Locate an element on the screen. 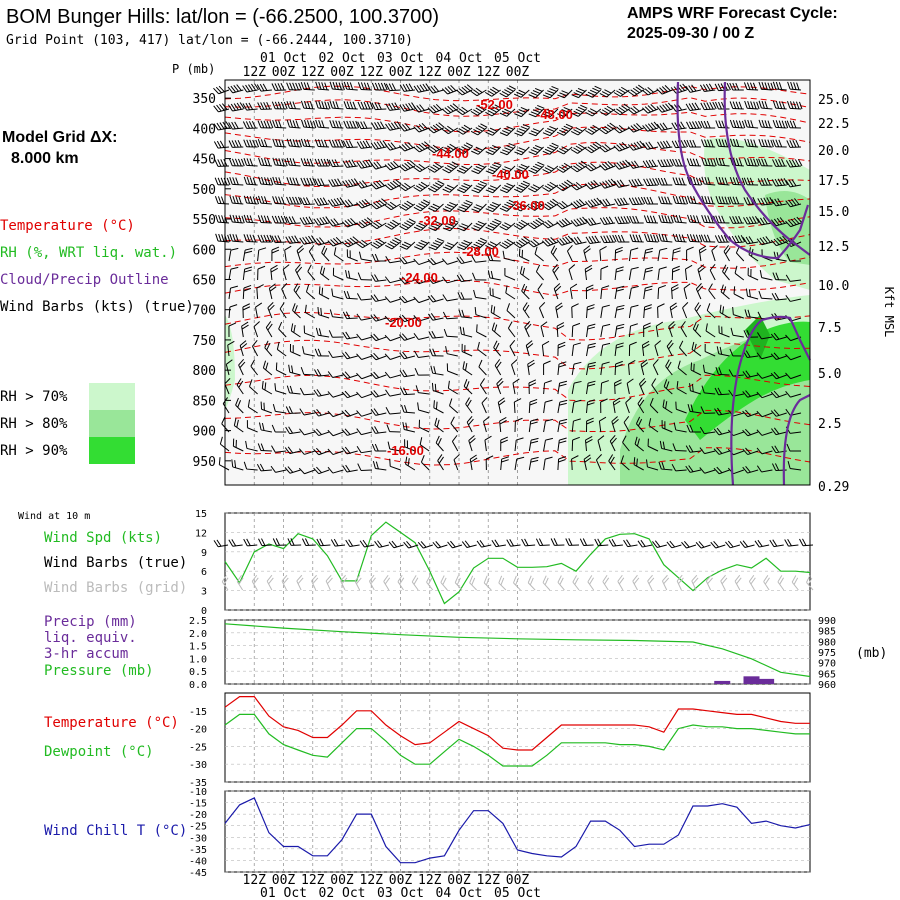 The height and width of the screenshot is (900, 900). pressure-tick-800: 800 is located at coordinates (204, 371).